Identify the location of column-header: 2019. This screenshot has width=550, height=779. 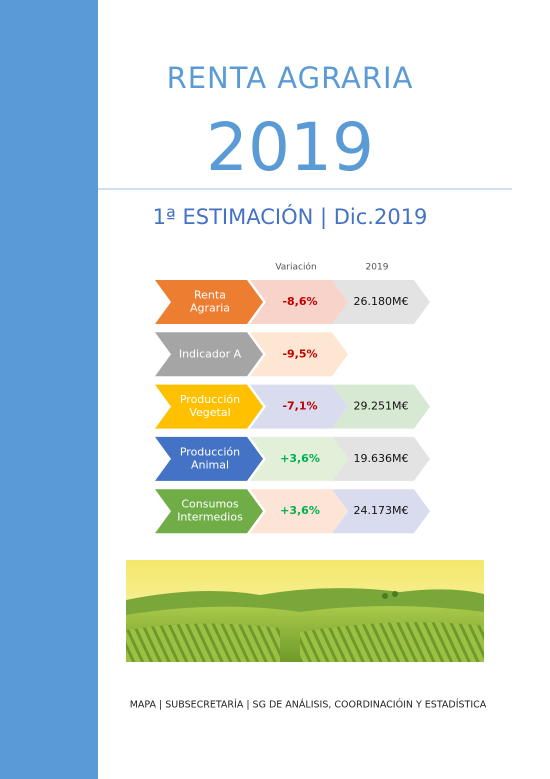
(377, 268).